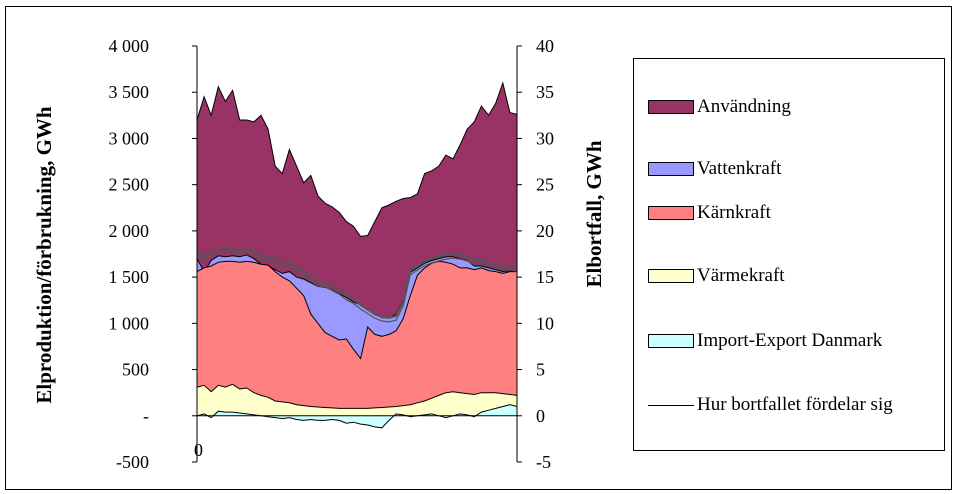 This screenshot has width=956, height=494. What do you see at coordinates (357, 416) in the screenshot?
I see `area-outline-import-export` at bounding box center [357, 416].